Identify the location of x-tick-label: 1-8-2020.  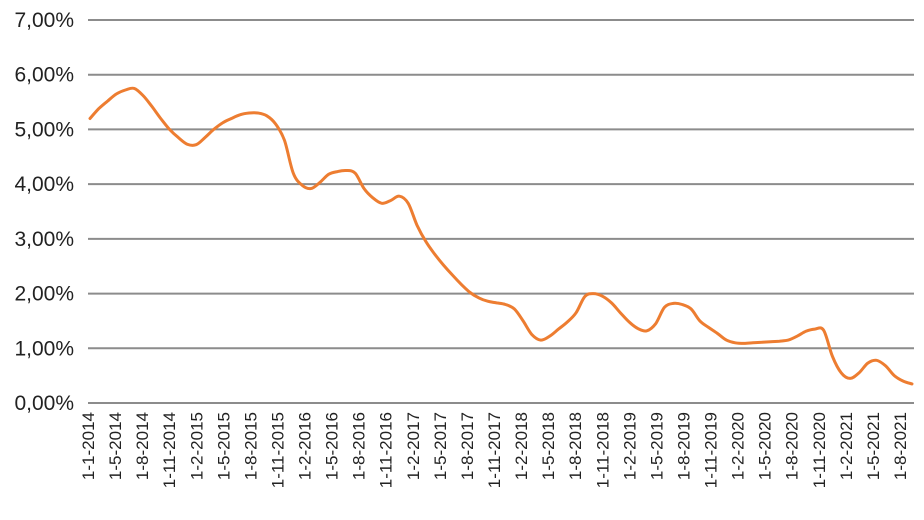
(792, 446).